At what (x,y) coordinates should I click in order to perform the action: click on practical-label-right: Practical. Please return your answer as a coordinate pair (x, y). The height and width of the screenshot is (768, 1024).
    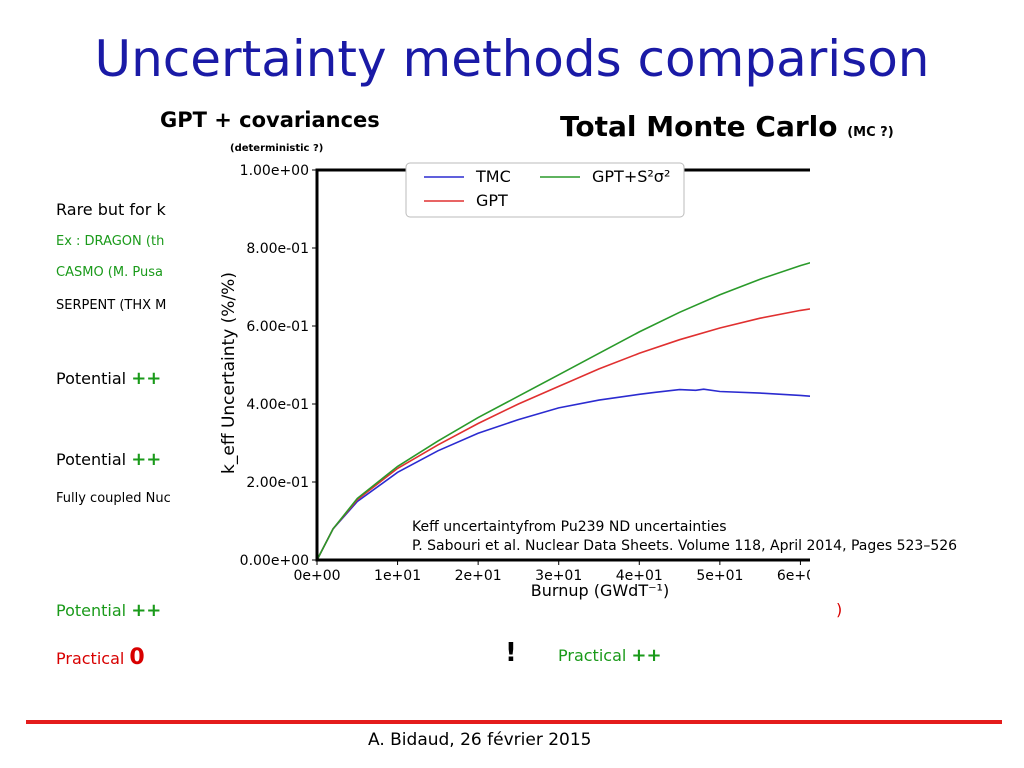
    Looking at the image, I should click on (592, 655).